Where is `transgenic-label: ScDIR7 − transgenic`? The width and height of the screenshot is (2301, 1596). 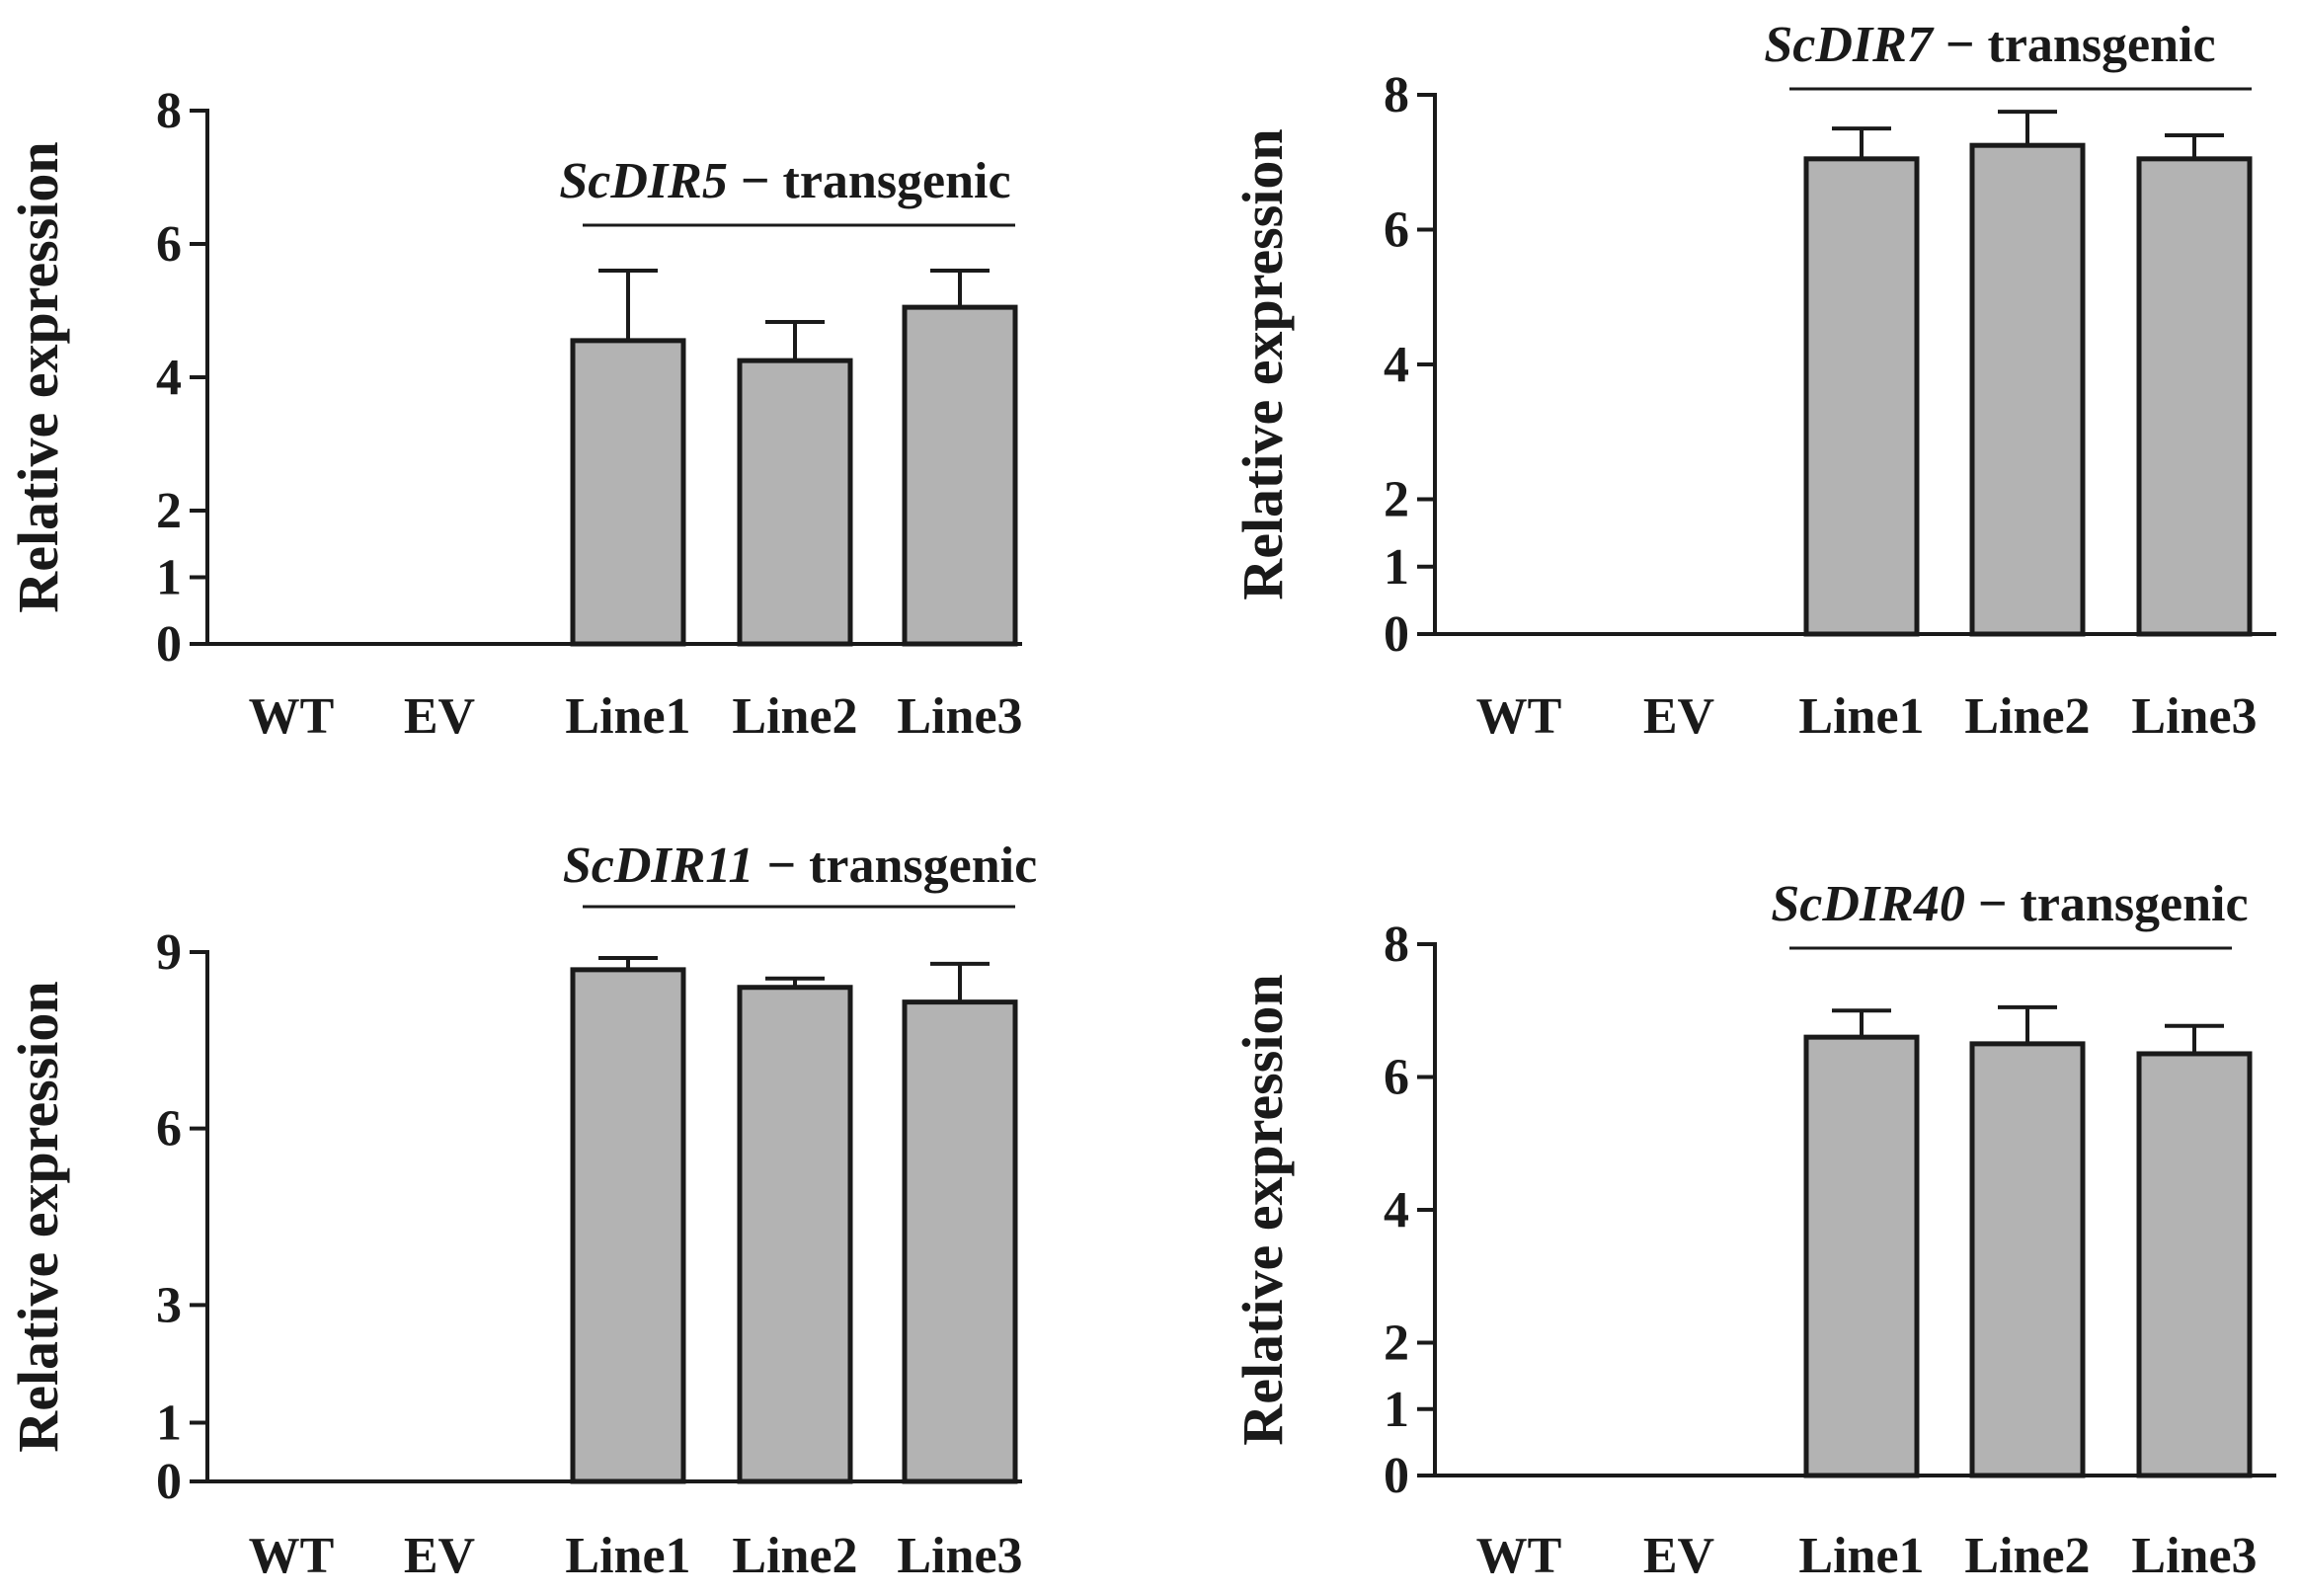 transgenic-label: ScDIR7 − transgenic is located at coordinates (1989, 45).